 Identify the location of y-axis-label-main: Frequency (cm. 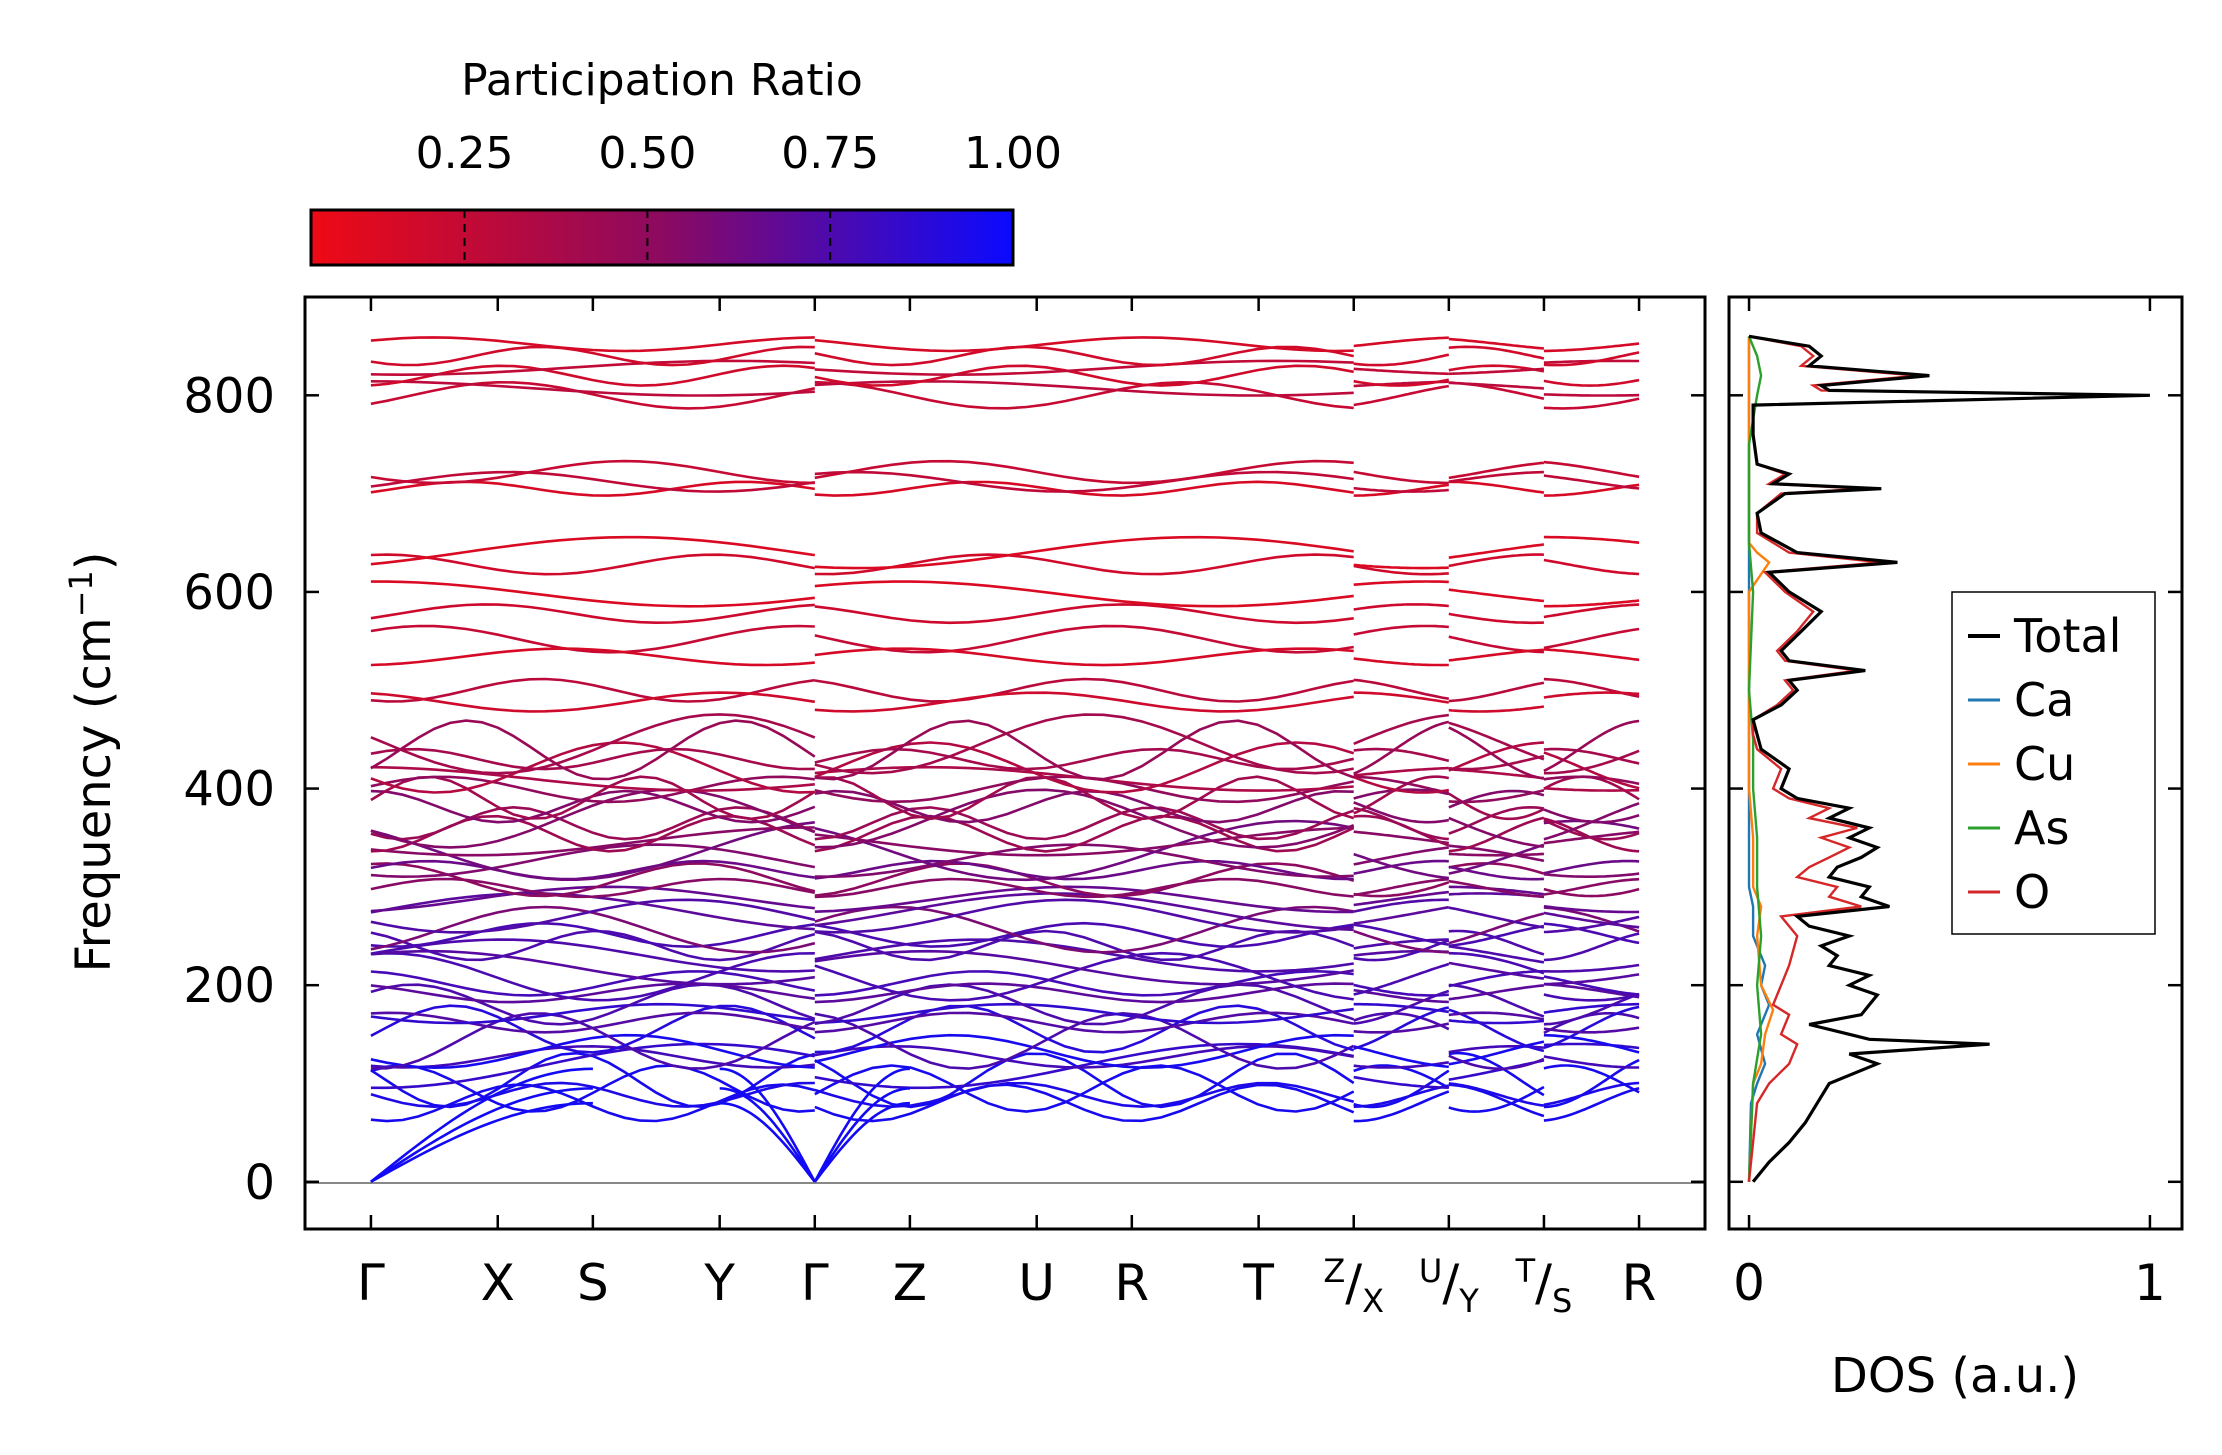
(94, 794).